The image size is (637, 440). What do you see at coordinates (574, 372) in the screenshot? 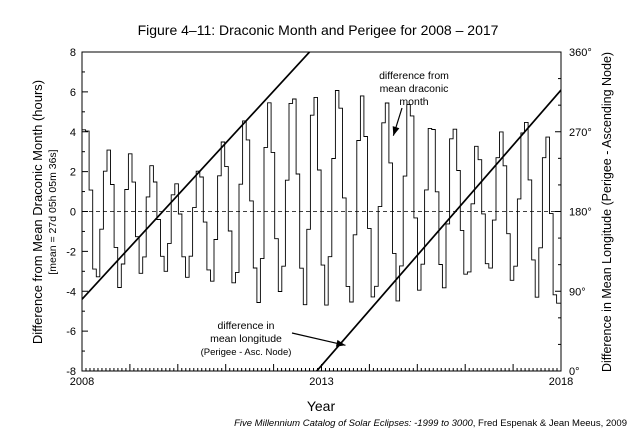
I see `right-tick-label: 0°` at bounding box center [574, 372].